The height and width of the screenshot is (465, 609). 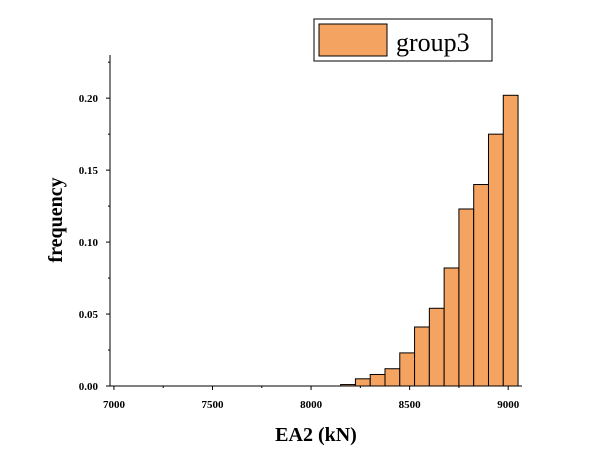 What do you see at coordinates (89, 243) in the screenshot?
I see `y-tick-label: 0.10` at bounding box center [89, 243].